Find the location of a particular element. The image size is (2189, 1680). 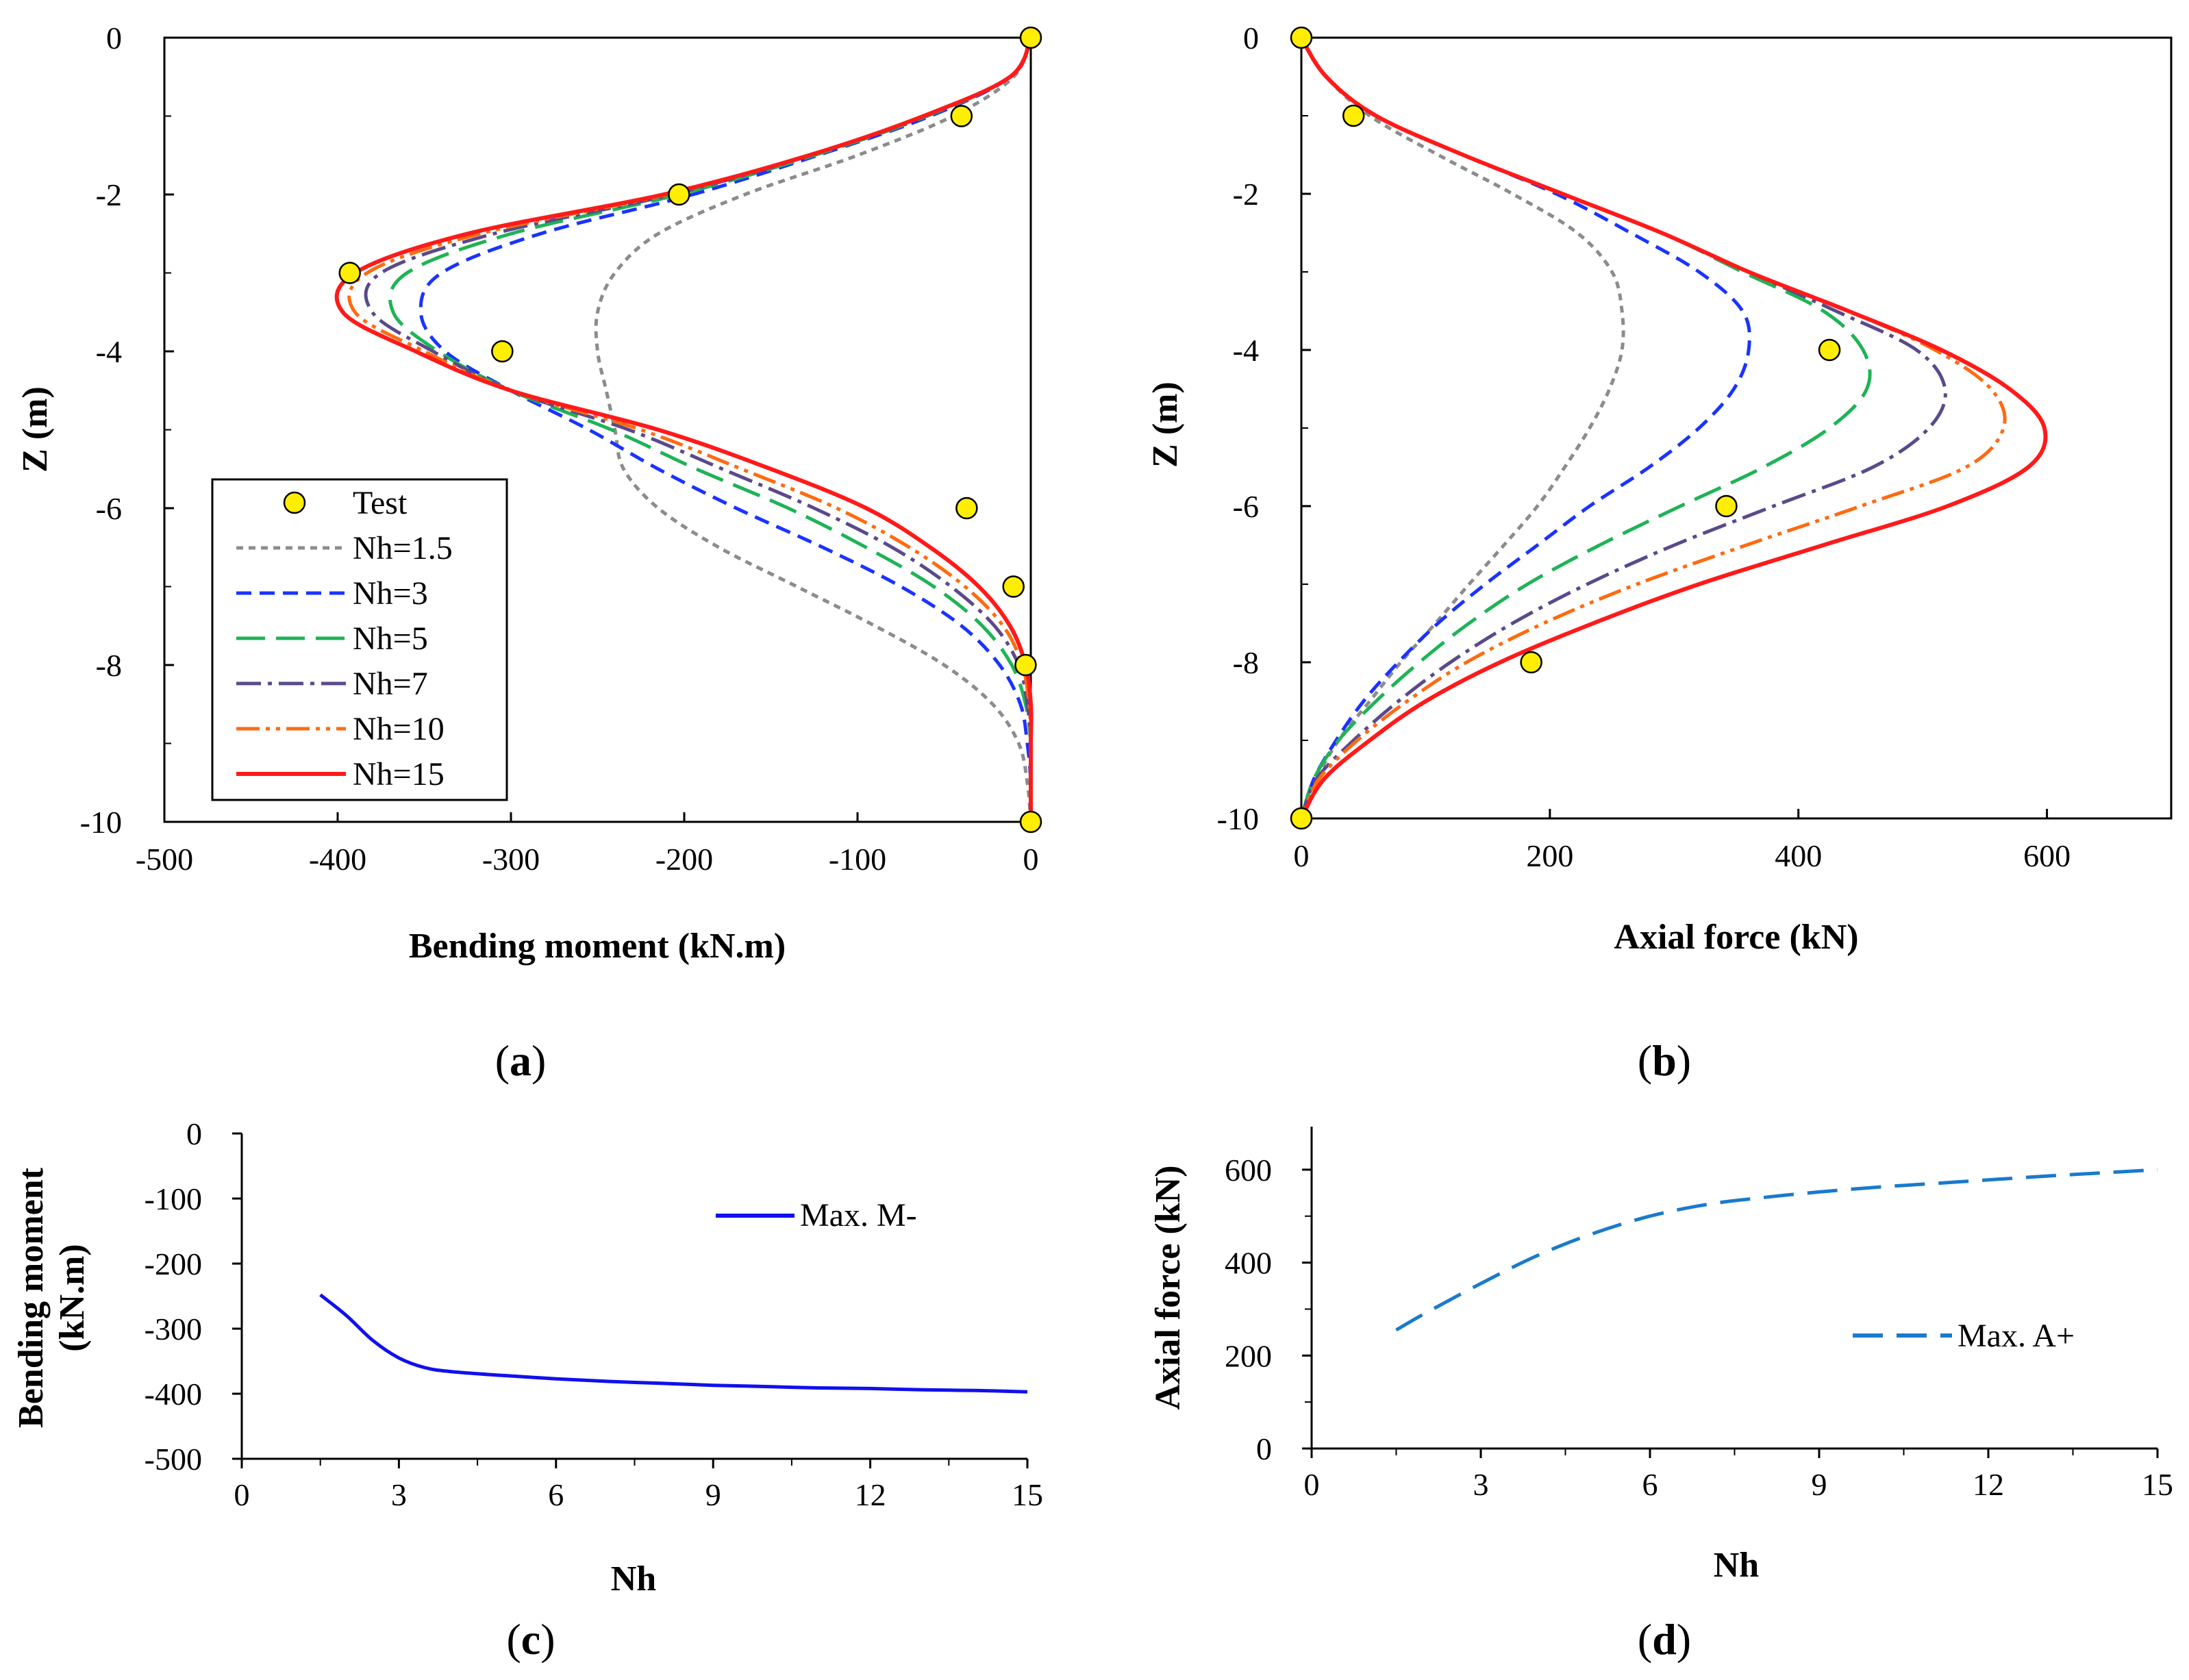

d-series-max-a is located at coordinates (1776, 1250).